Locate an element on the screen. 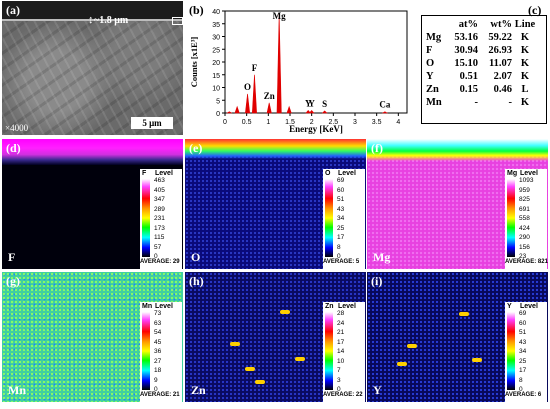 This screenshot has height=409, width=550. legend-element: Y is located at coordinates (509, 306).